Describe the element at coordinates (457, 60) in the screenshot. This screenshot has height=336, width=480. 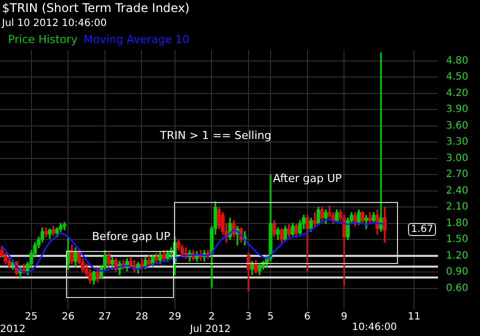
I see `y-tick-label: 4.80` at that location.